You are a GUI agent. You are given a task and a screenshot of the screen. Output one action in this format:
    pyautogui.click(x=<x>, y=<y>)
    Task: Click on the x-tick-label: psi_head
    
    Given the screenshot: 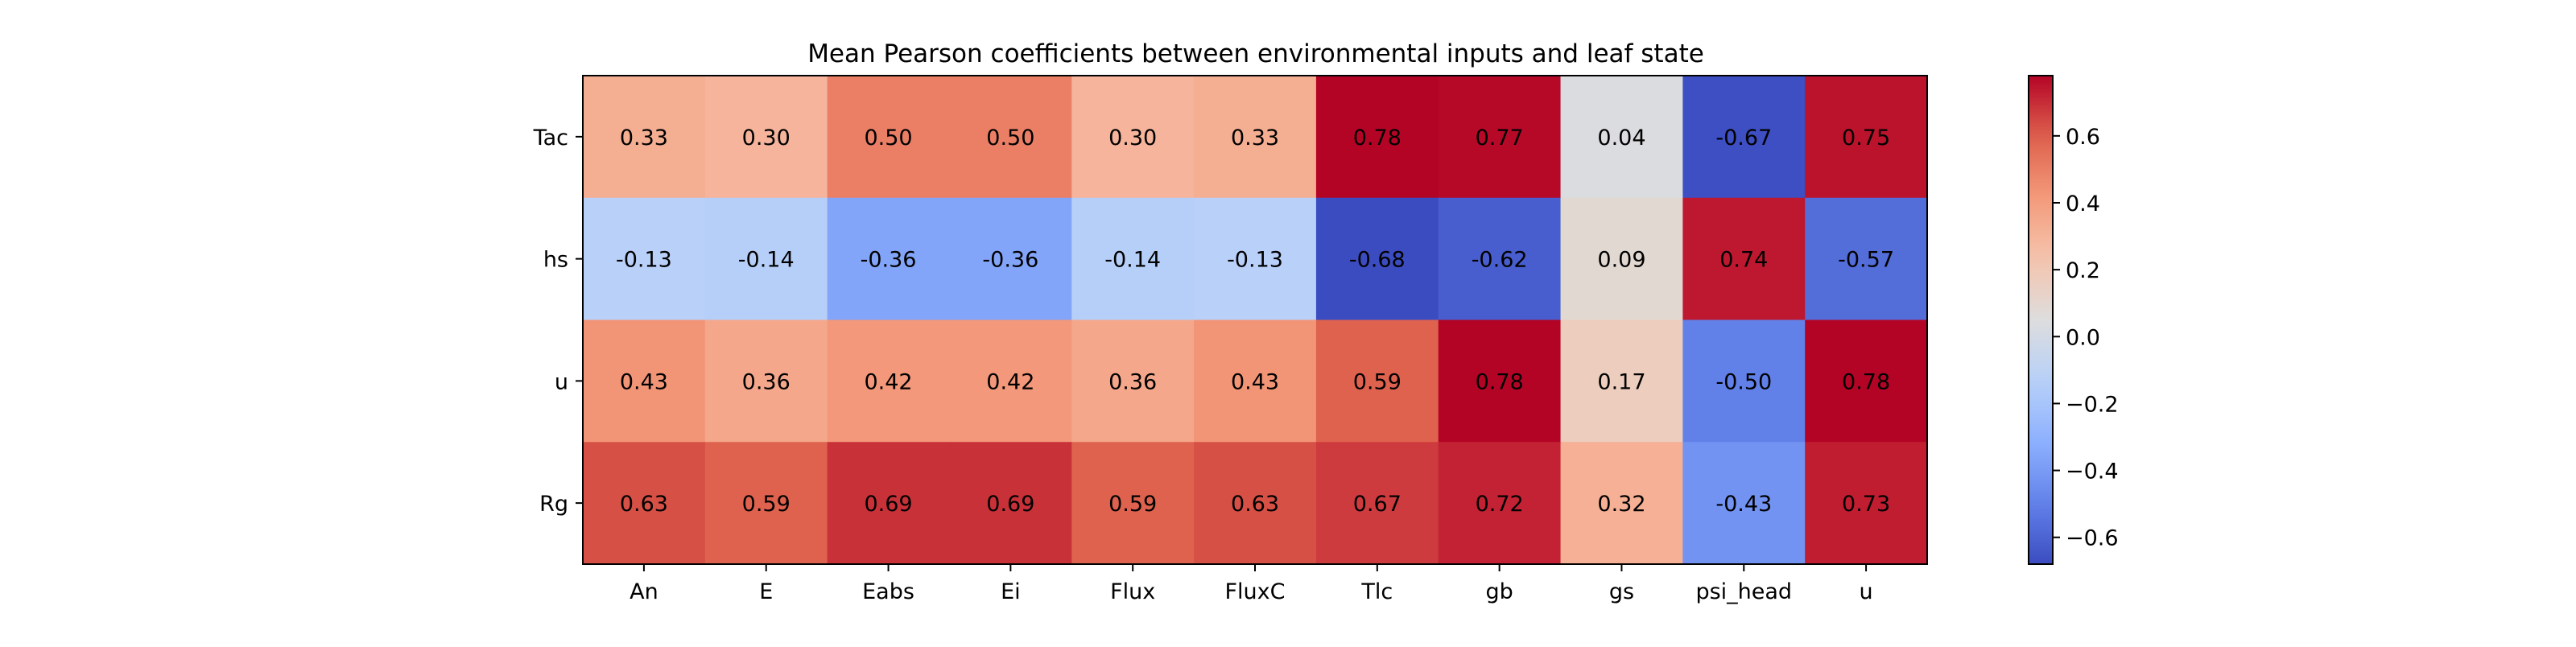 What is the action you would take?
    pyautogui.click(x=1743, y=591)
    